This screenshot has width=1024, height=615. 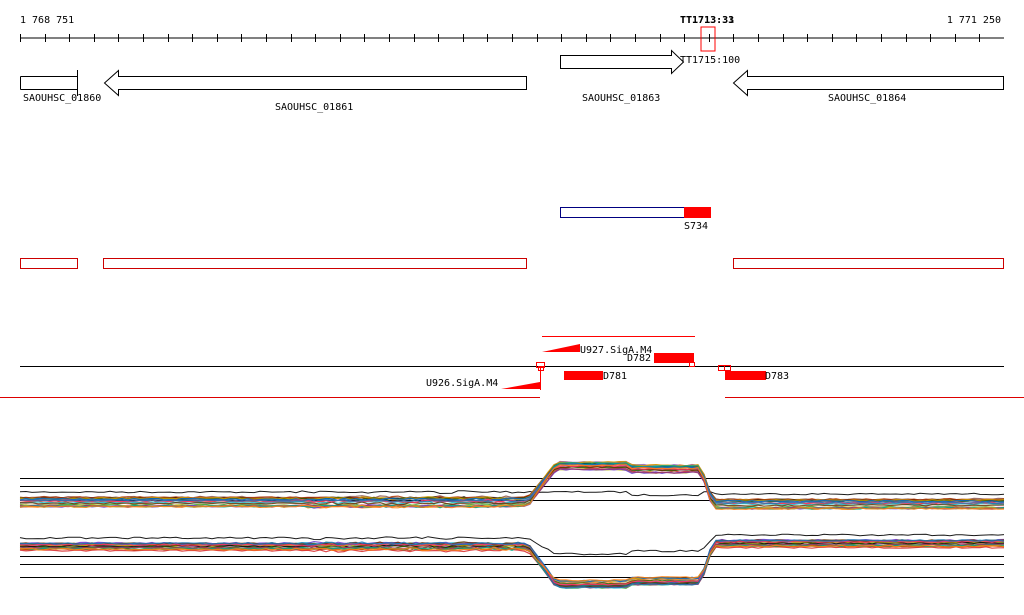 What do you see at coordinates (697, 212) in the screenshot?
I see `srna-s734-head` at bounding box center [697, 212].